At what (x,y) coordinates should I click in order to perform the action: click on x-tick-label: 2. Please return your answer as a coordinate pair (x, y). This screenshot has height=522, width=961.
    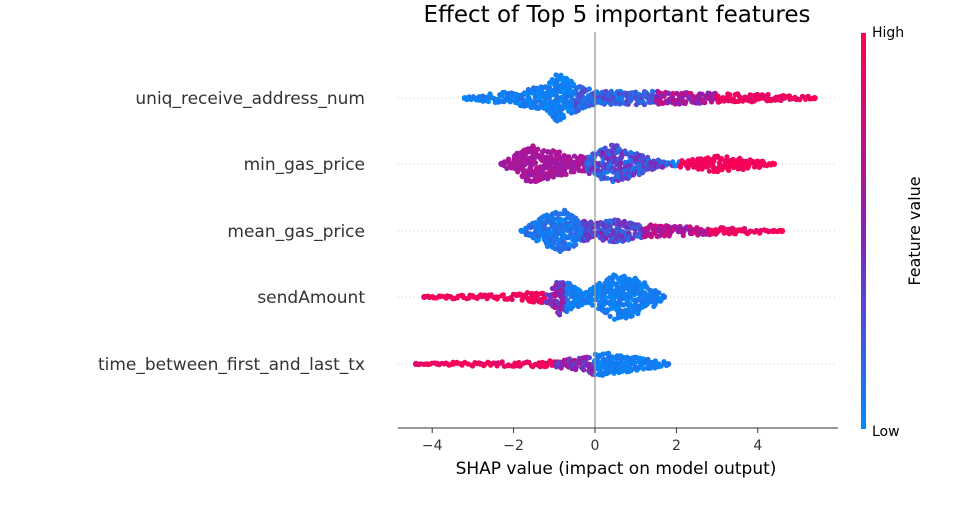
    Looking at the image, I should click on (676, 446).